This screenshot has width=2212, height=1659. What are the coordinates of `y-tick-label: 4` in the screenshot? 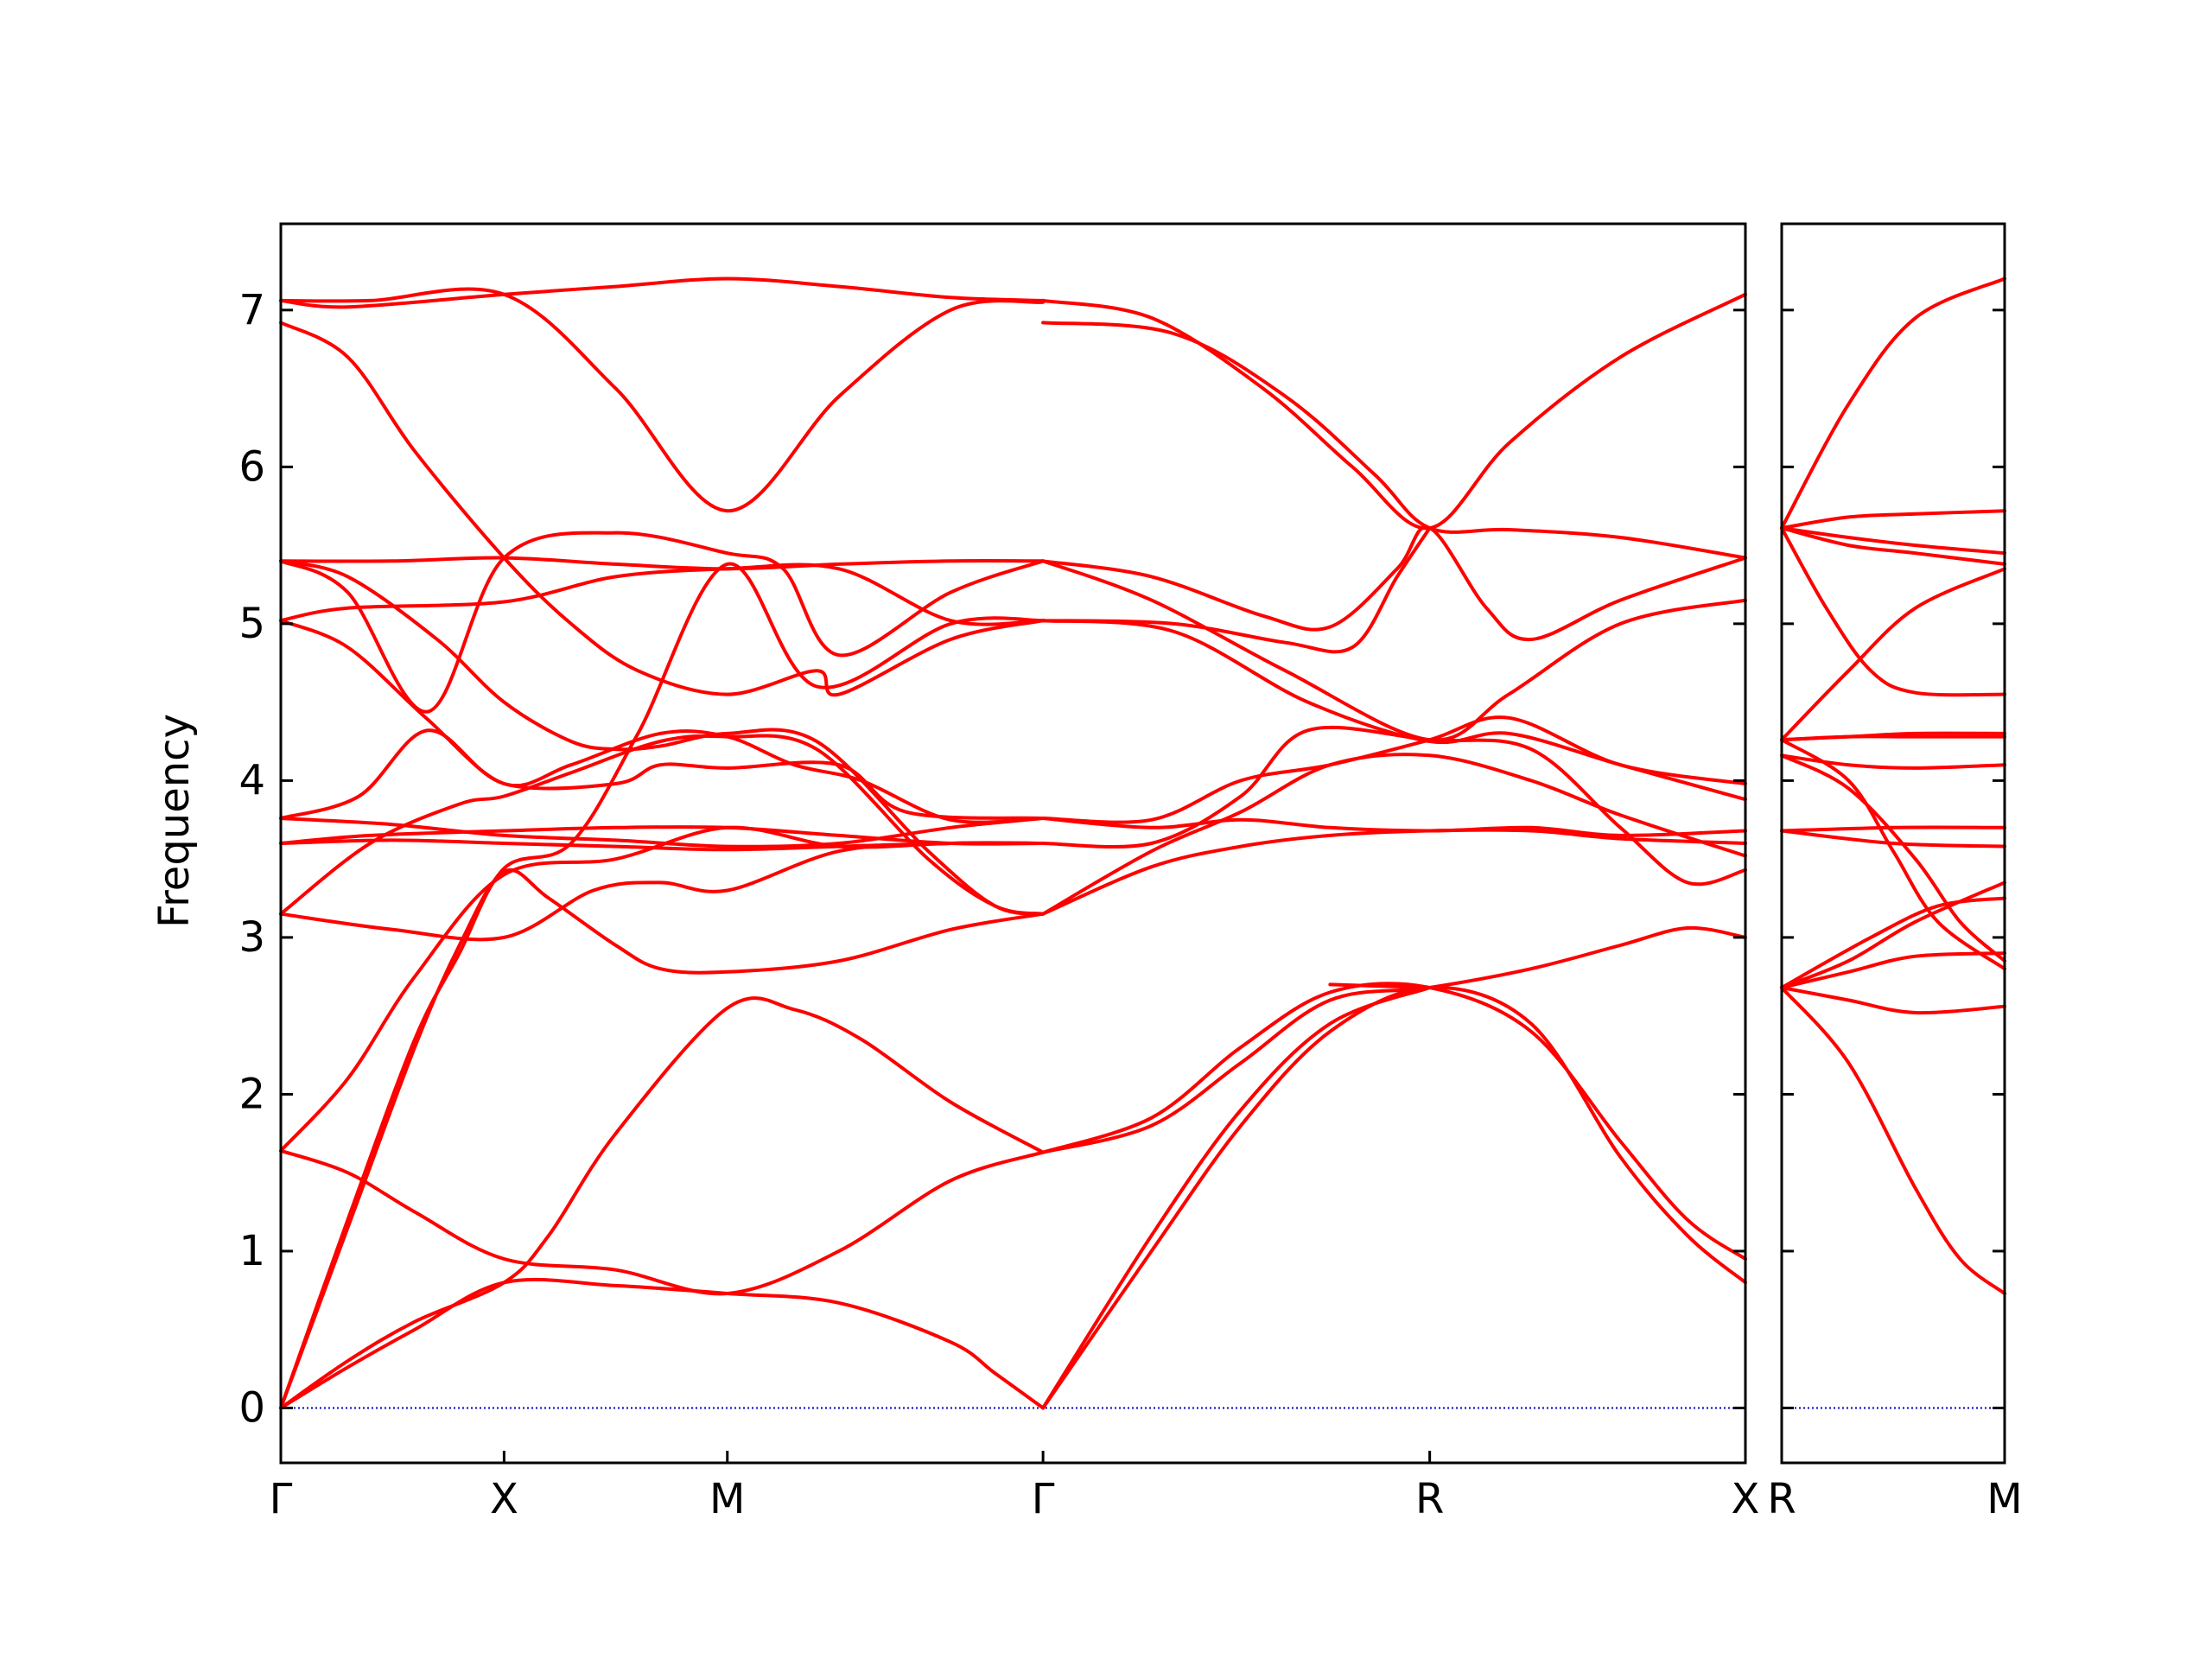 It's located at (251, 780).